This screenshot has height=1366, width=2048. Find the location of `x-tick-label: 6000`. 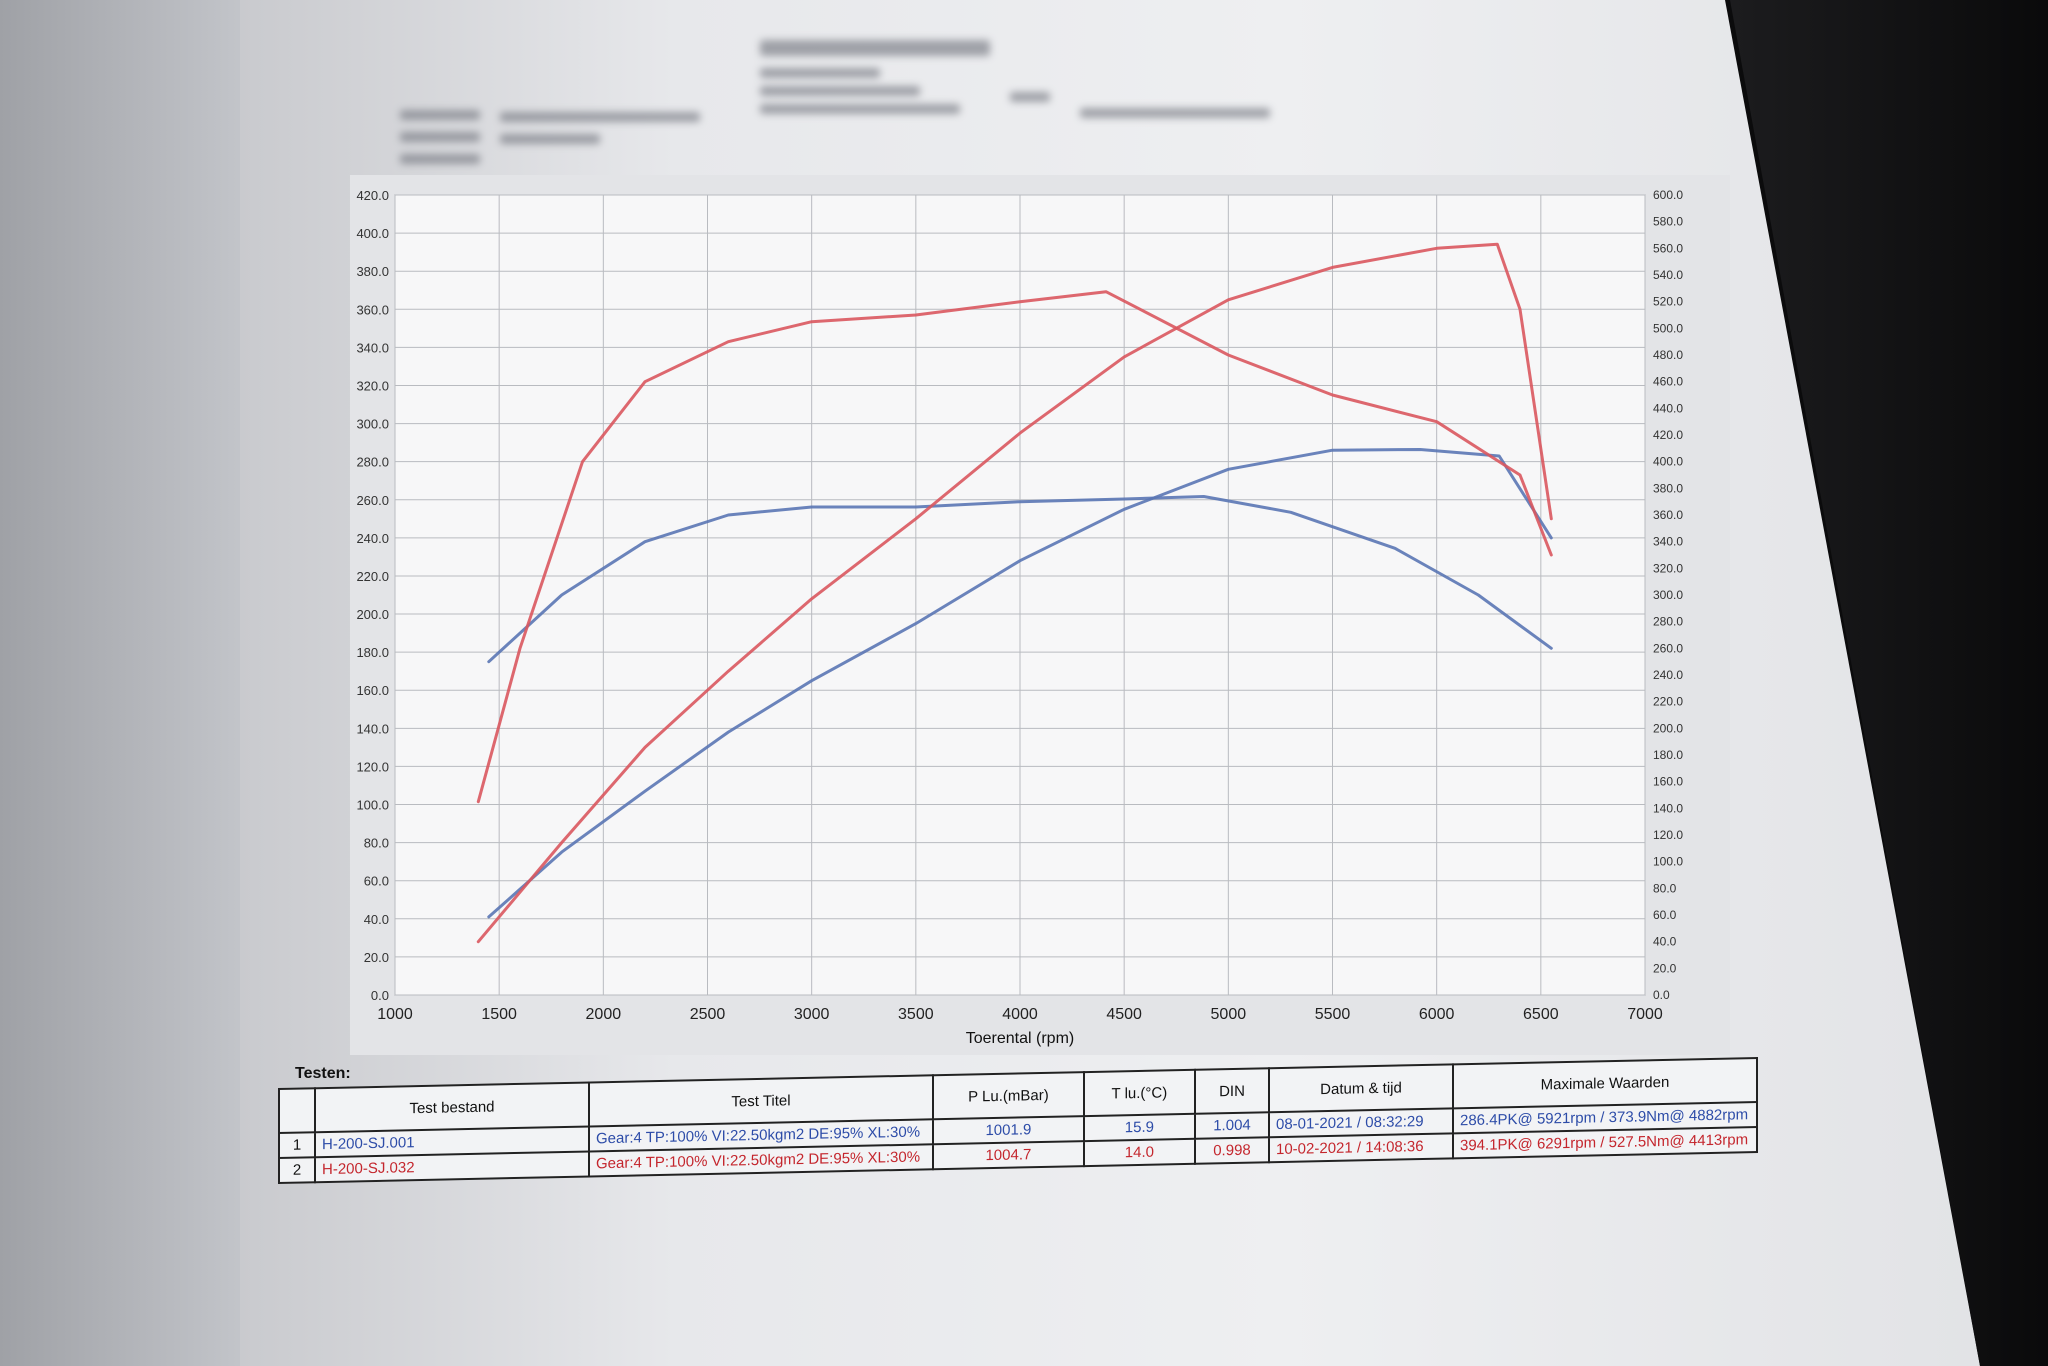

x-tick-label: 6000 is located at coordinates (1437, 1014).